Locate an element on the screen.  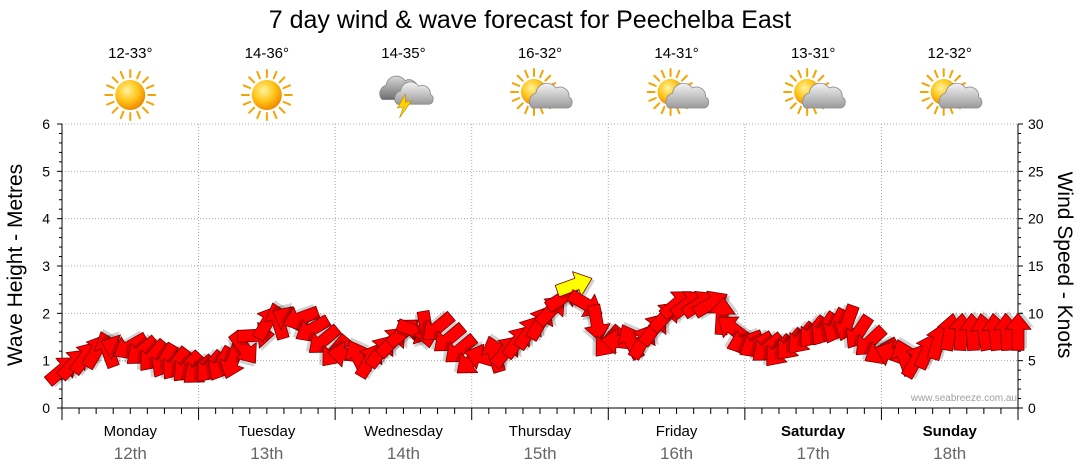
day-weather: 14-31° is located at coordinates (678, 80).